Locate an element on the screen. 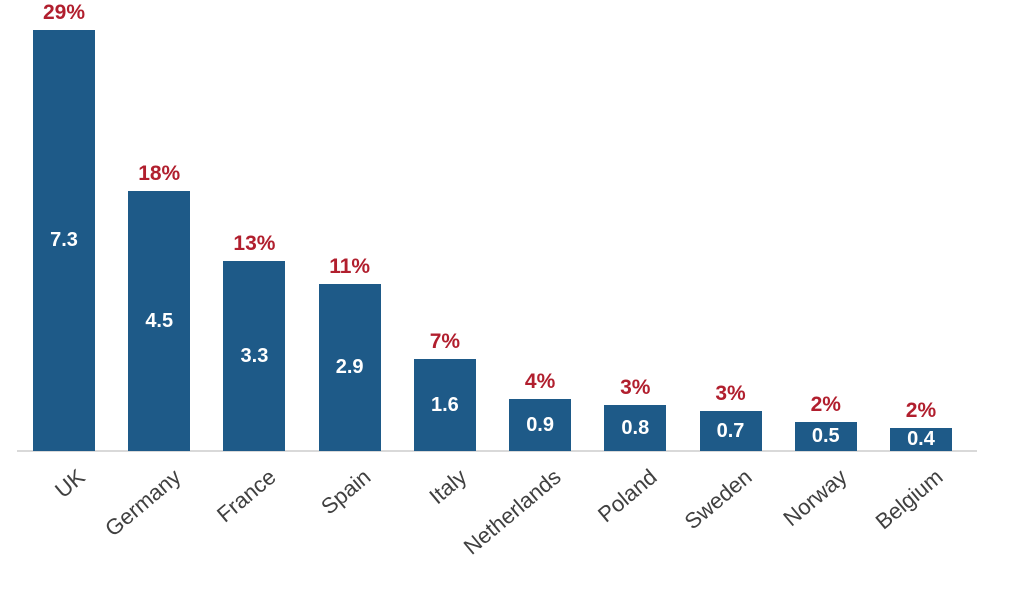  category-label: Netherlands is located at coordinates (513, 512).